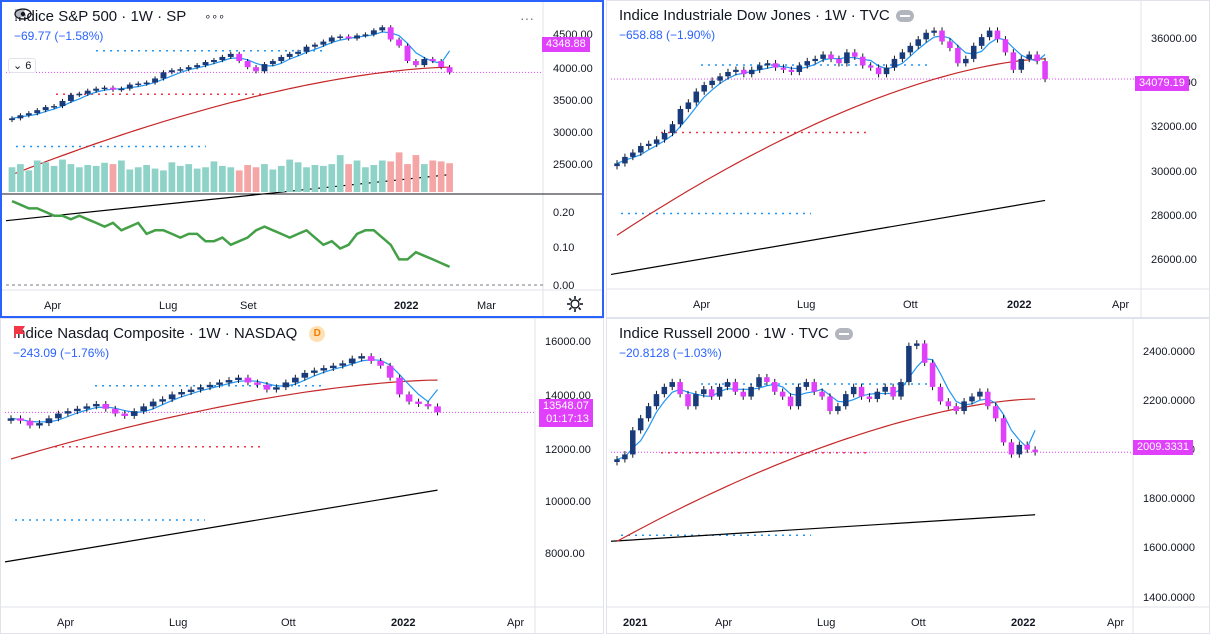  I want to click on ixic-title: Indice Nasdaq Composite · 1W · NASDAQ, so click(155, 333).